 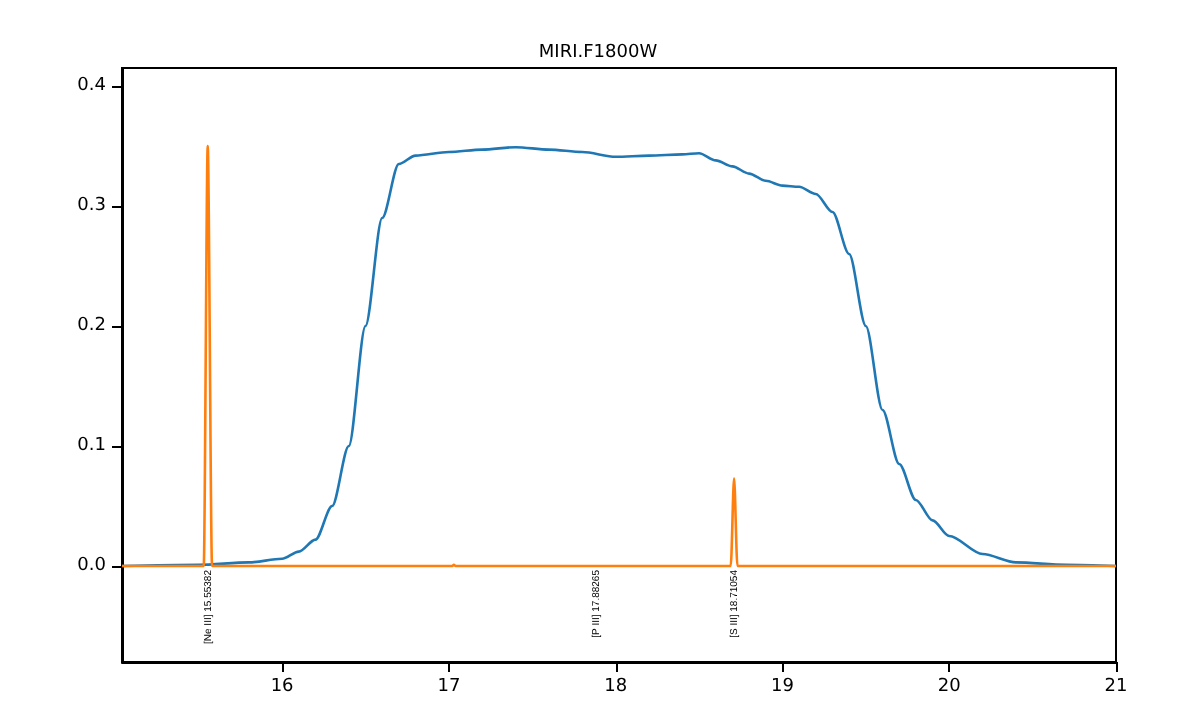 I want to click on y-tick-label: 0.3, so click(x=91, y=206).